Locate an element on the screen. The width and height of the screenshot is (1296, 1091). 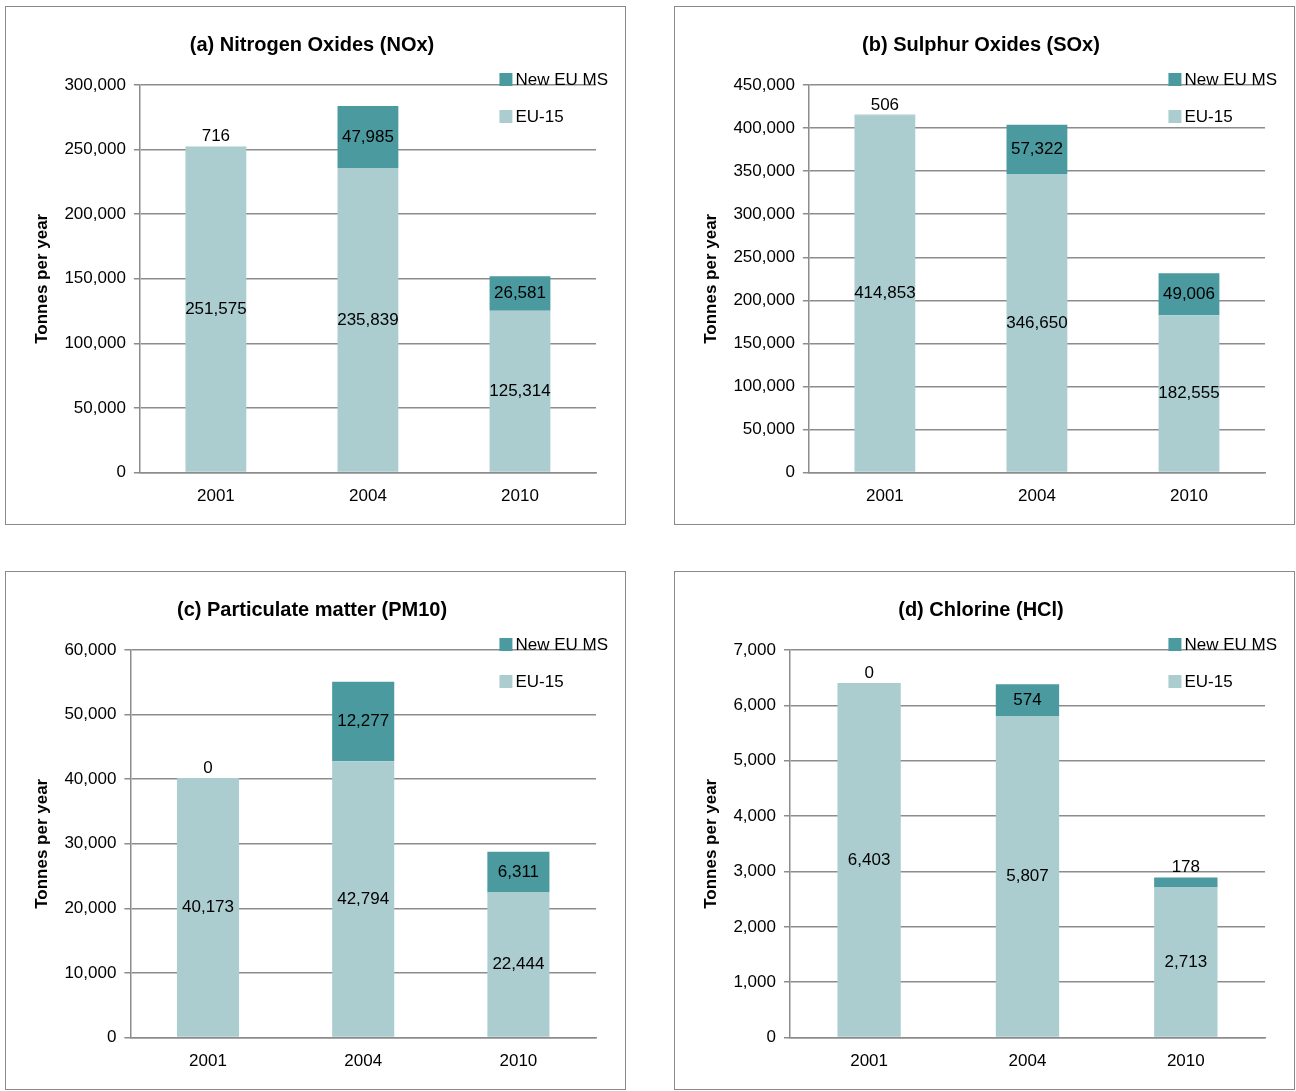
y-tick-label: 450,000 is located at coordinates (764, 84).